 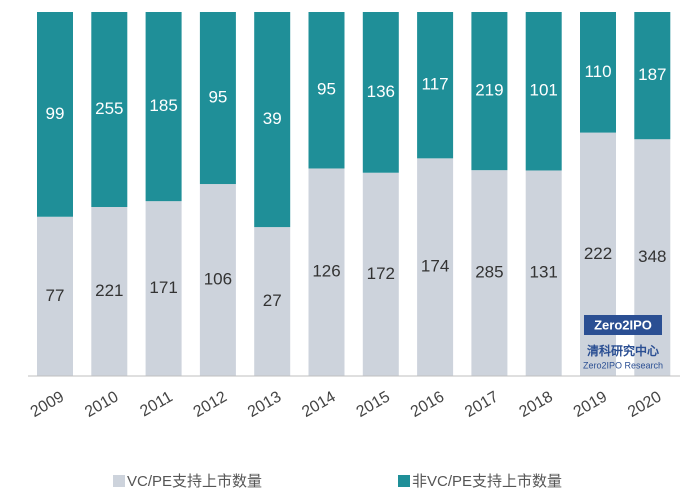 I want to click on value-label: 131, so click(x=544, y=272).